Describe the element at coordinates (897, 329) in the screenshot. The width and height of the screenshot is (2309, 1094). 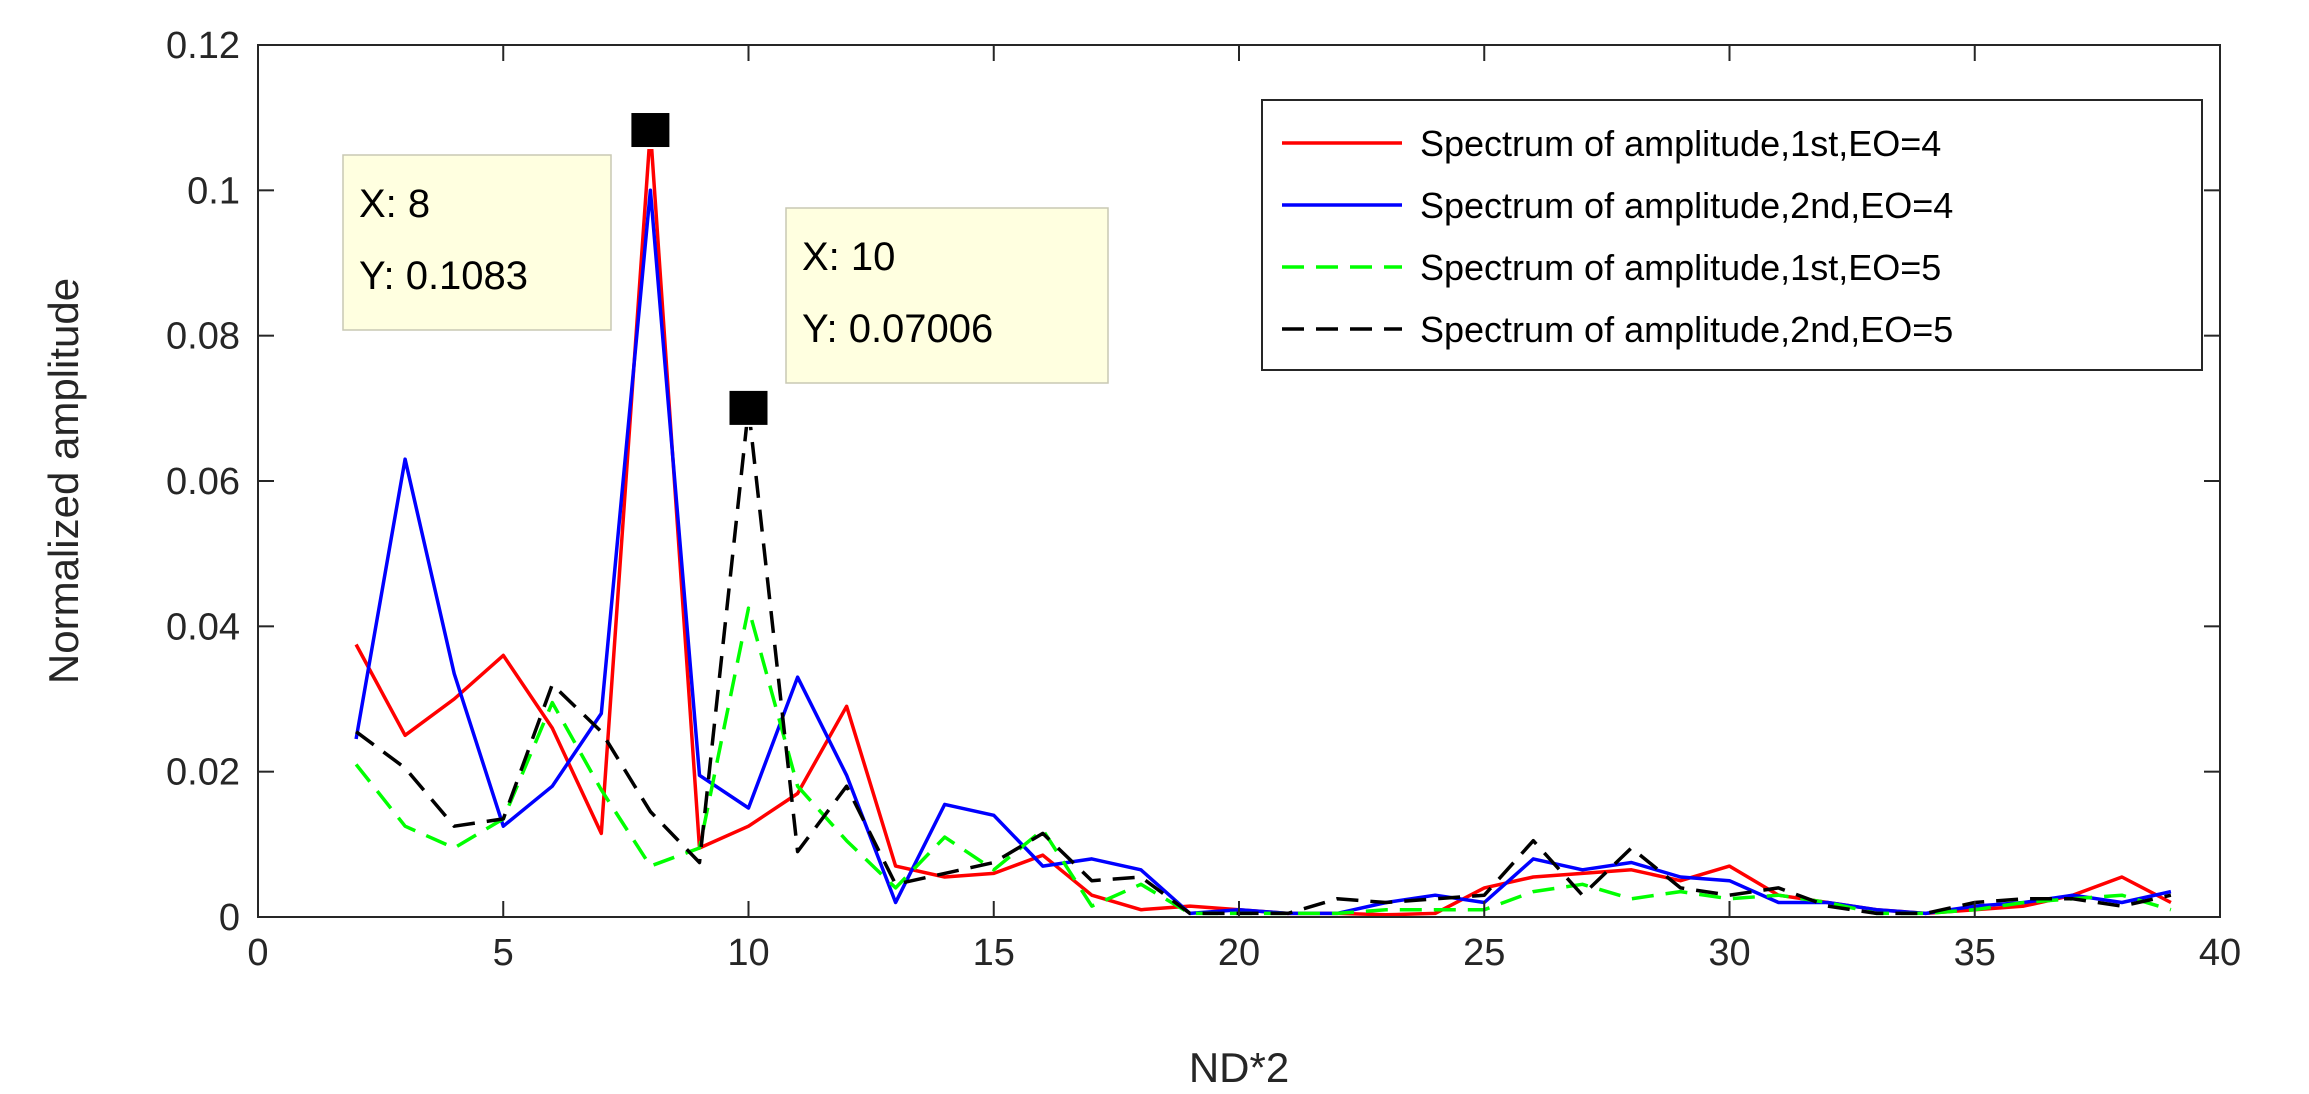
I see `datatip-y-text: Y: 0.07006` at that location.